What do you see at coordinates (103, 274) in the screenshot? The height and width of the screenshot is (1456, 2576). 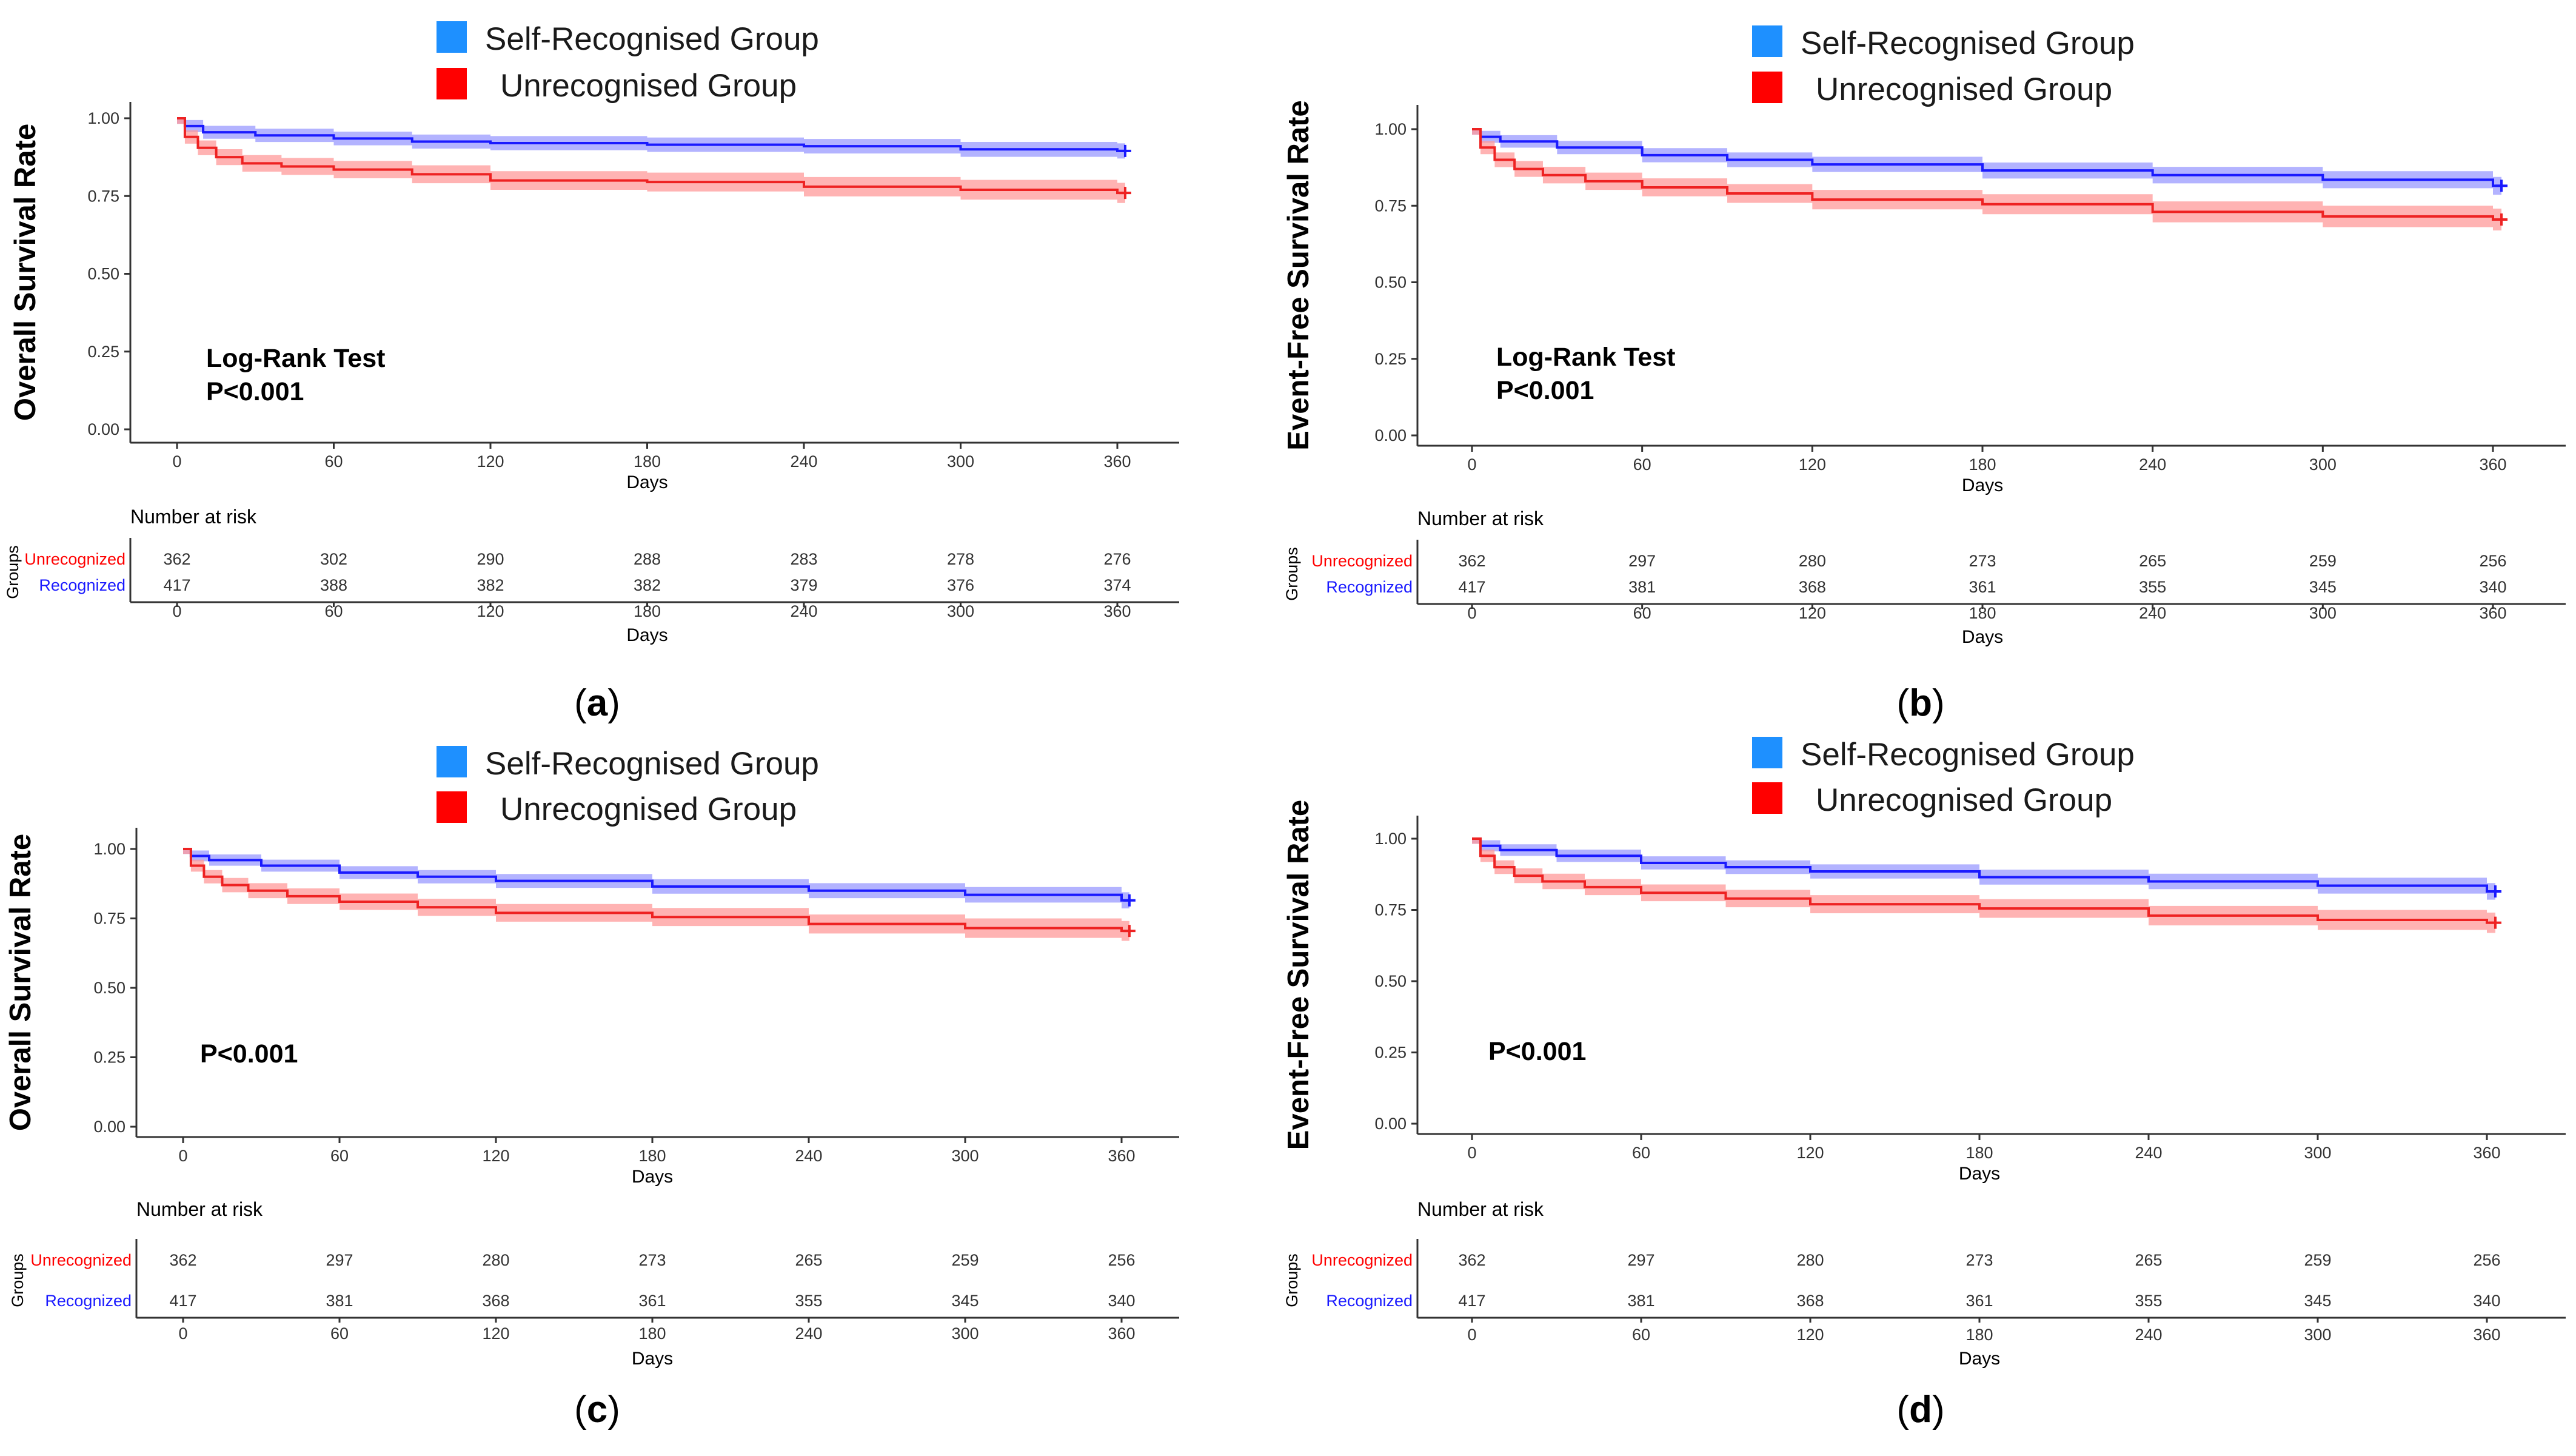 I see `y-tick-label: 0.50` at bounding box center [103, 274].